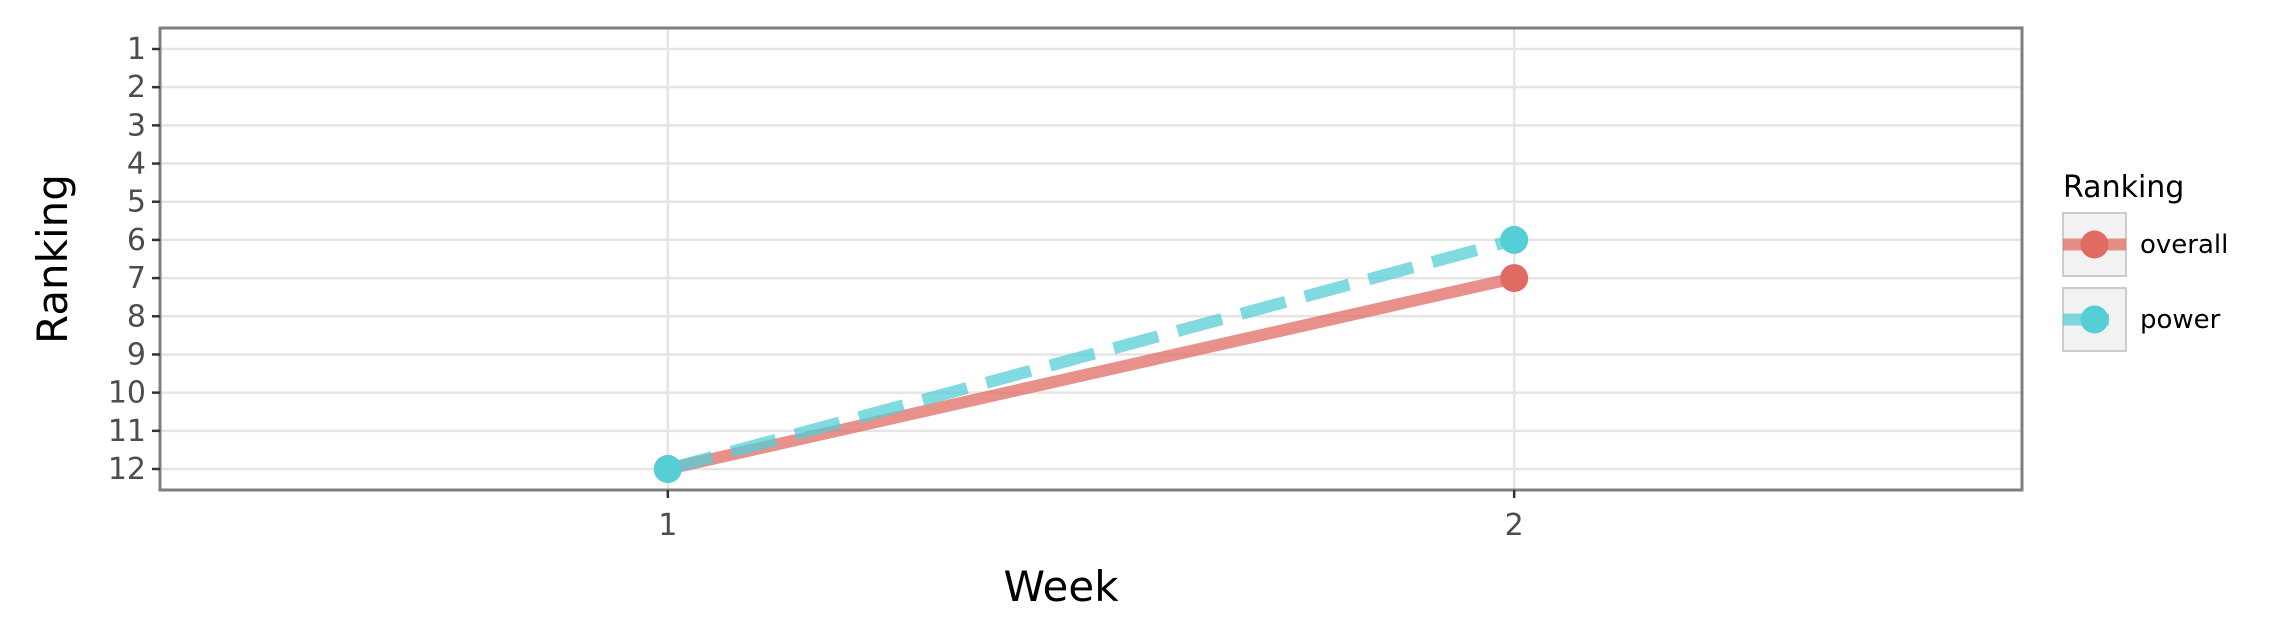 Image resolution: width=2276 pixels, height=642 pixels. I want to click on series-lines, so click(1091, 354).